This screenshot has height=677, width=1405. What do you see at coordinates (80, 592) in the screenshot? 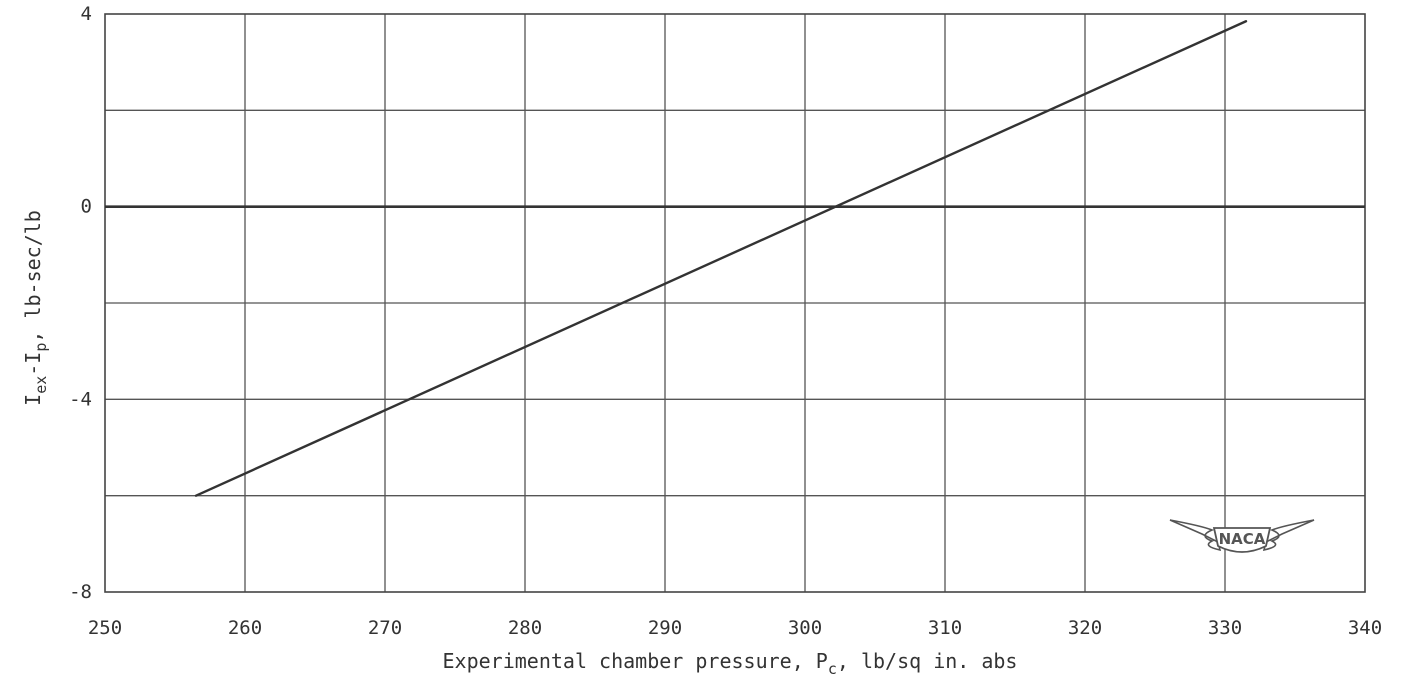
I see `y-tick-label: -8` at bounding box center [80, 592].